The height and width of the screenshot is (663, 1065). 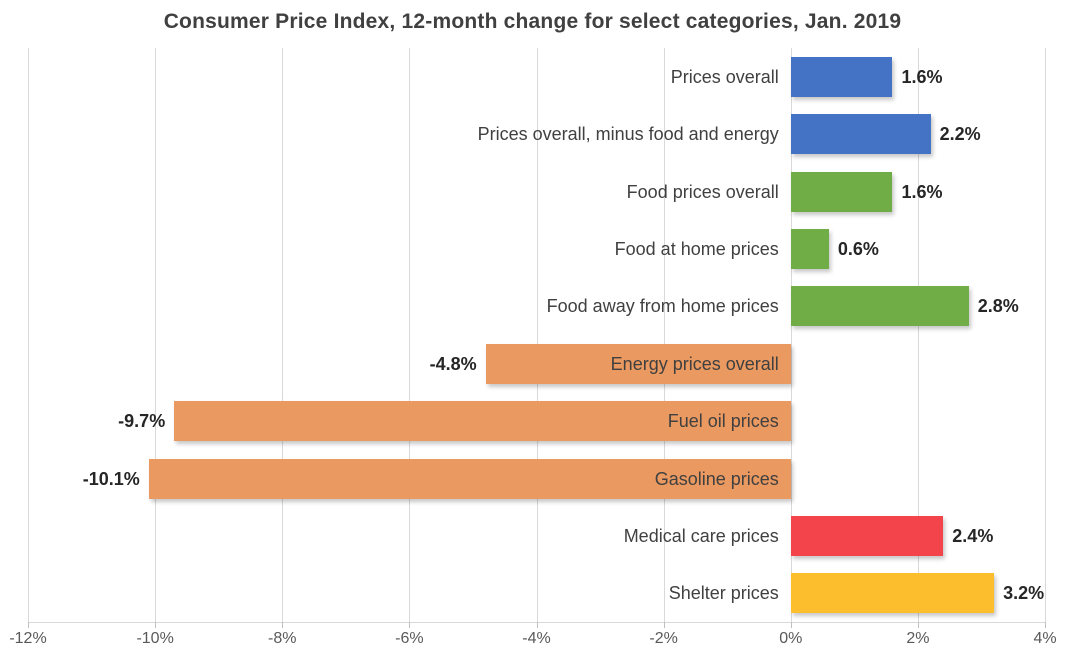 I want to click on bar-energy-prices-overall, so click(x=638, y=364).